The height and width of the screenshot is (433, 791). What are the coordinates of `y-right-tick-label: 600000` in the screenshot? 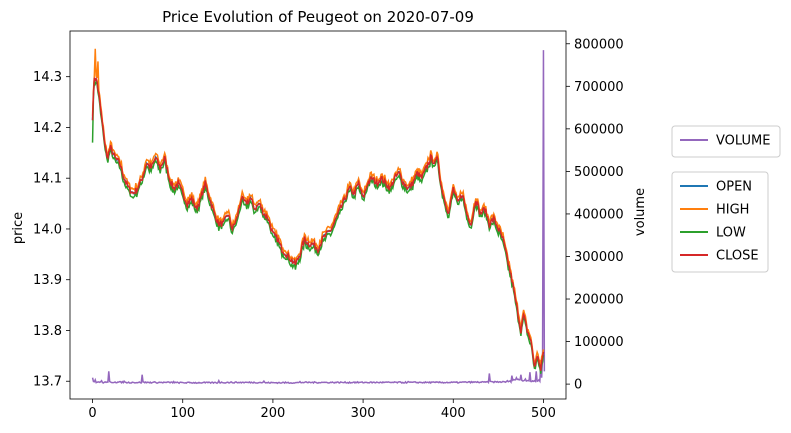 It's located at (599, 129).